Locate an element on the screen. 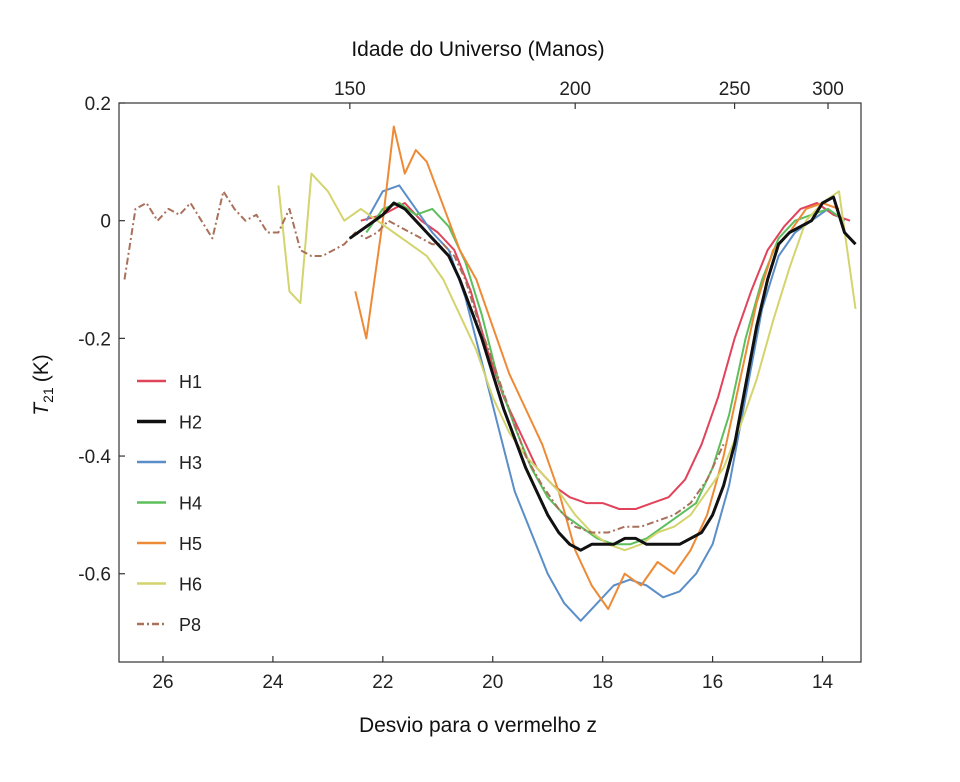 This screenshot has height=782, width=960. x-tick-label: 20 is located at coordinates (492, 682).